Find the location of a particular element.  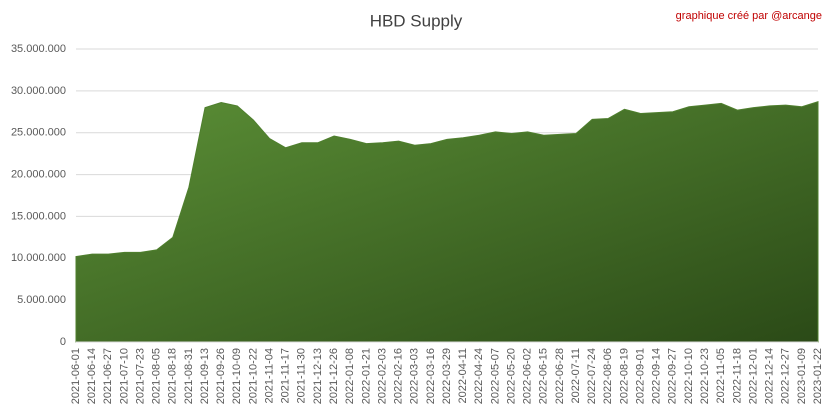

x-tick-label: 2022-03-29 is located at coordinates (447, 376).